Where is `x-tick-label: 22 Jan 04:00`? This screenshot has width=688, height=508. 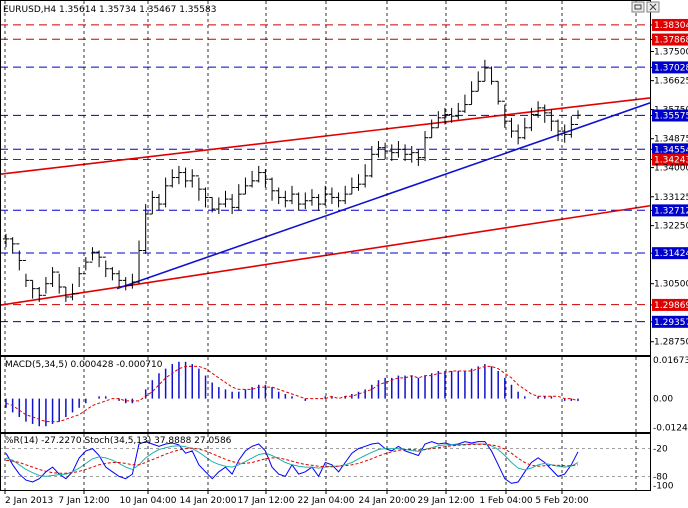 x-tick-label: 22 Jan 04:00 is located at coordinates (326, 501).